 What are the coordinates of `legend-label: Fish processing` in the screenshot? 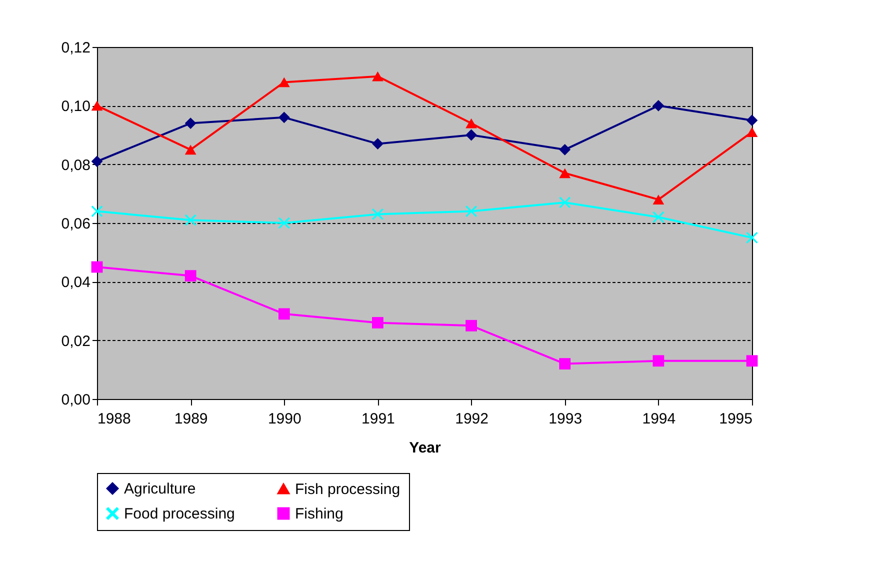 It's located at (347, 489).